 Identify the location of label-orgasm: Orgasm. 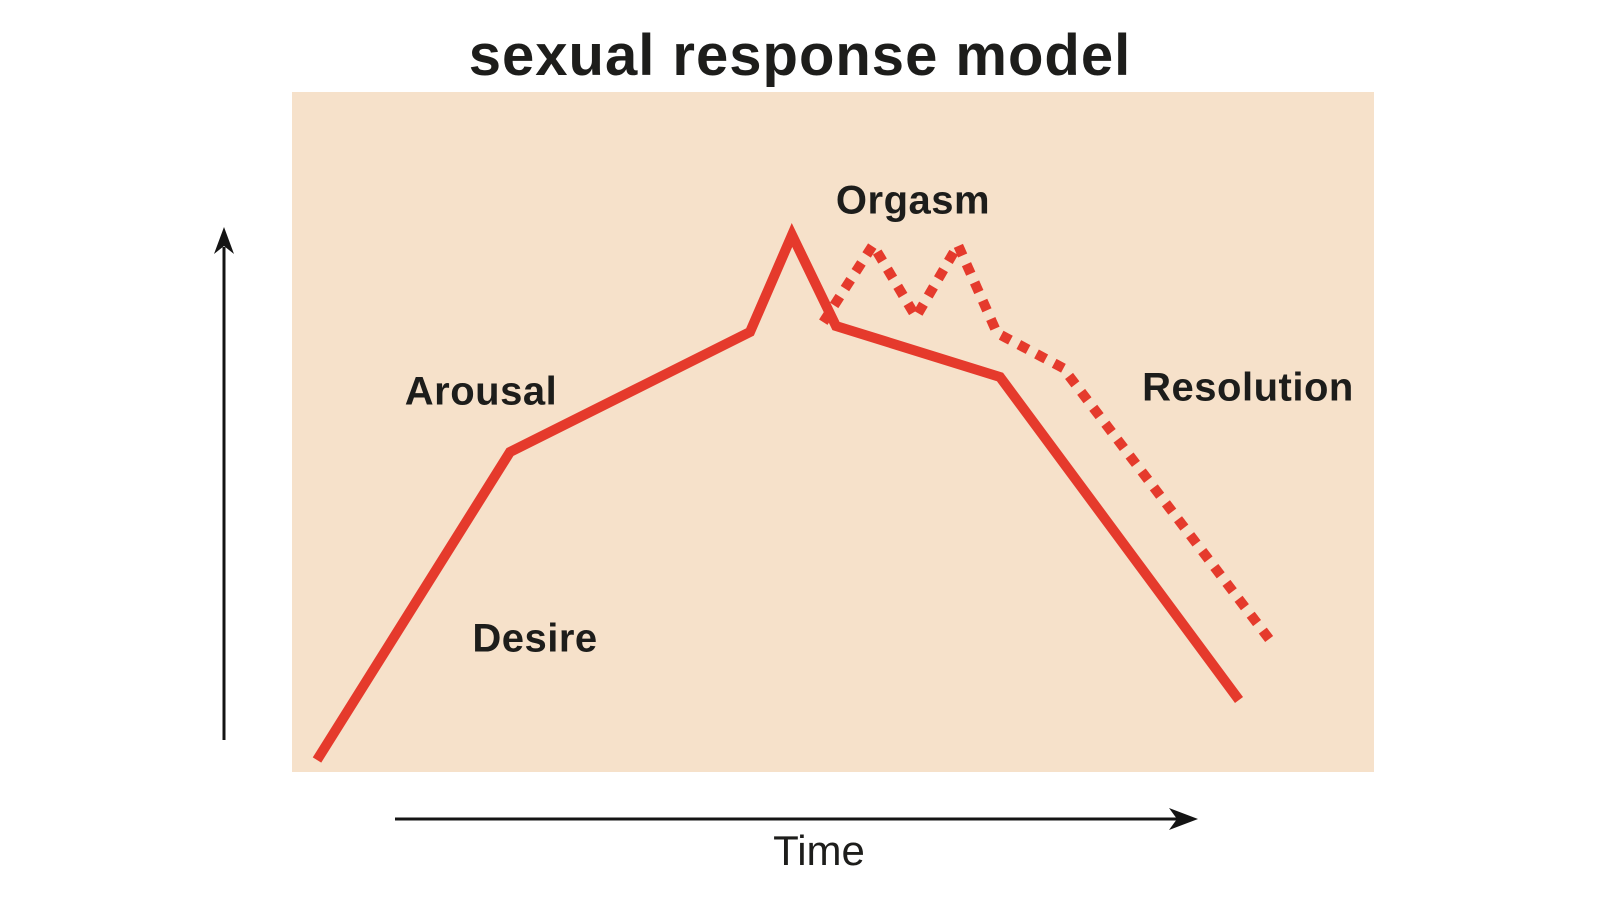
(913, 200).